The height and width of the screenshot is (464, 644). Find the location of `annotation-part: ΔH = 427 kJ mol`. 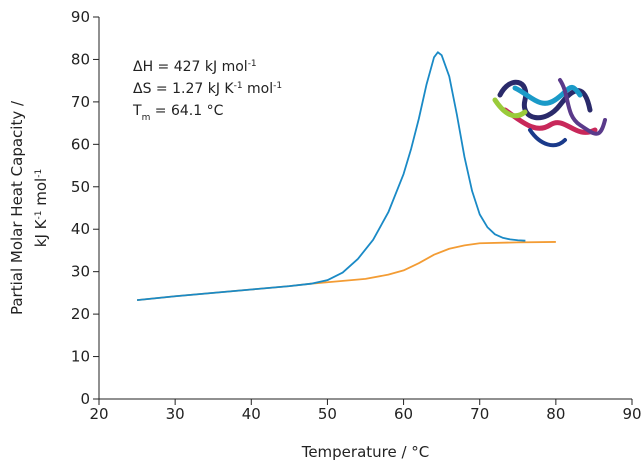

annotation-part: ΔH = 427 kJ mol is located at coordinates (190, 67).